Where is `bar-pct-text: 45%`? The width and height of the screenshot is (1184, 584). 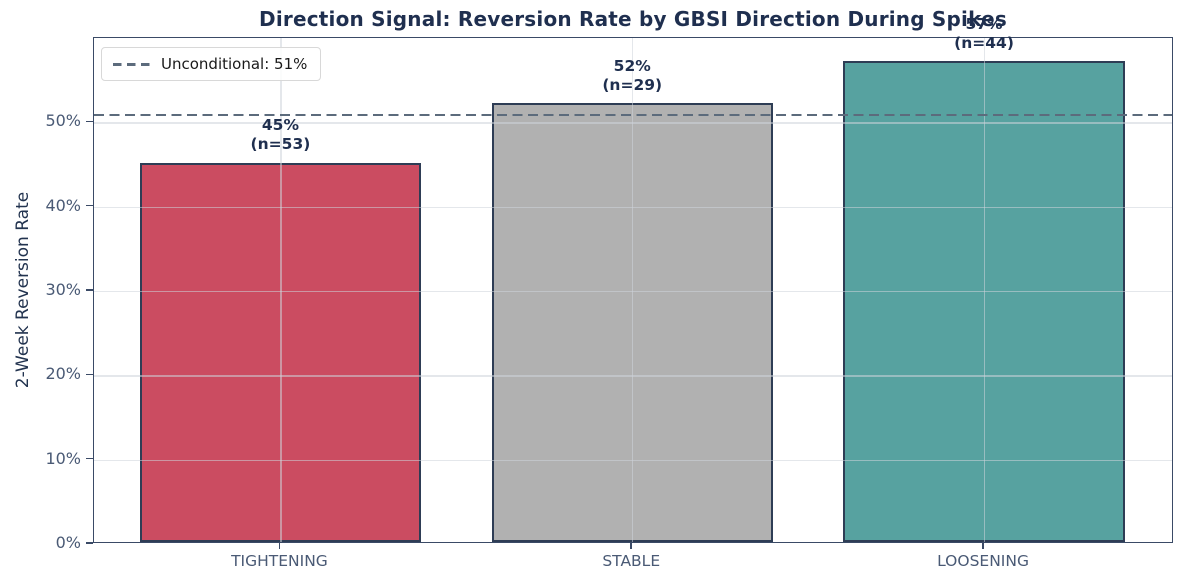 bar-pct-text: 45% is located at coordinates (280, 124).